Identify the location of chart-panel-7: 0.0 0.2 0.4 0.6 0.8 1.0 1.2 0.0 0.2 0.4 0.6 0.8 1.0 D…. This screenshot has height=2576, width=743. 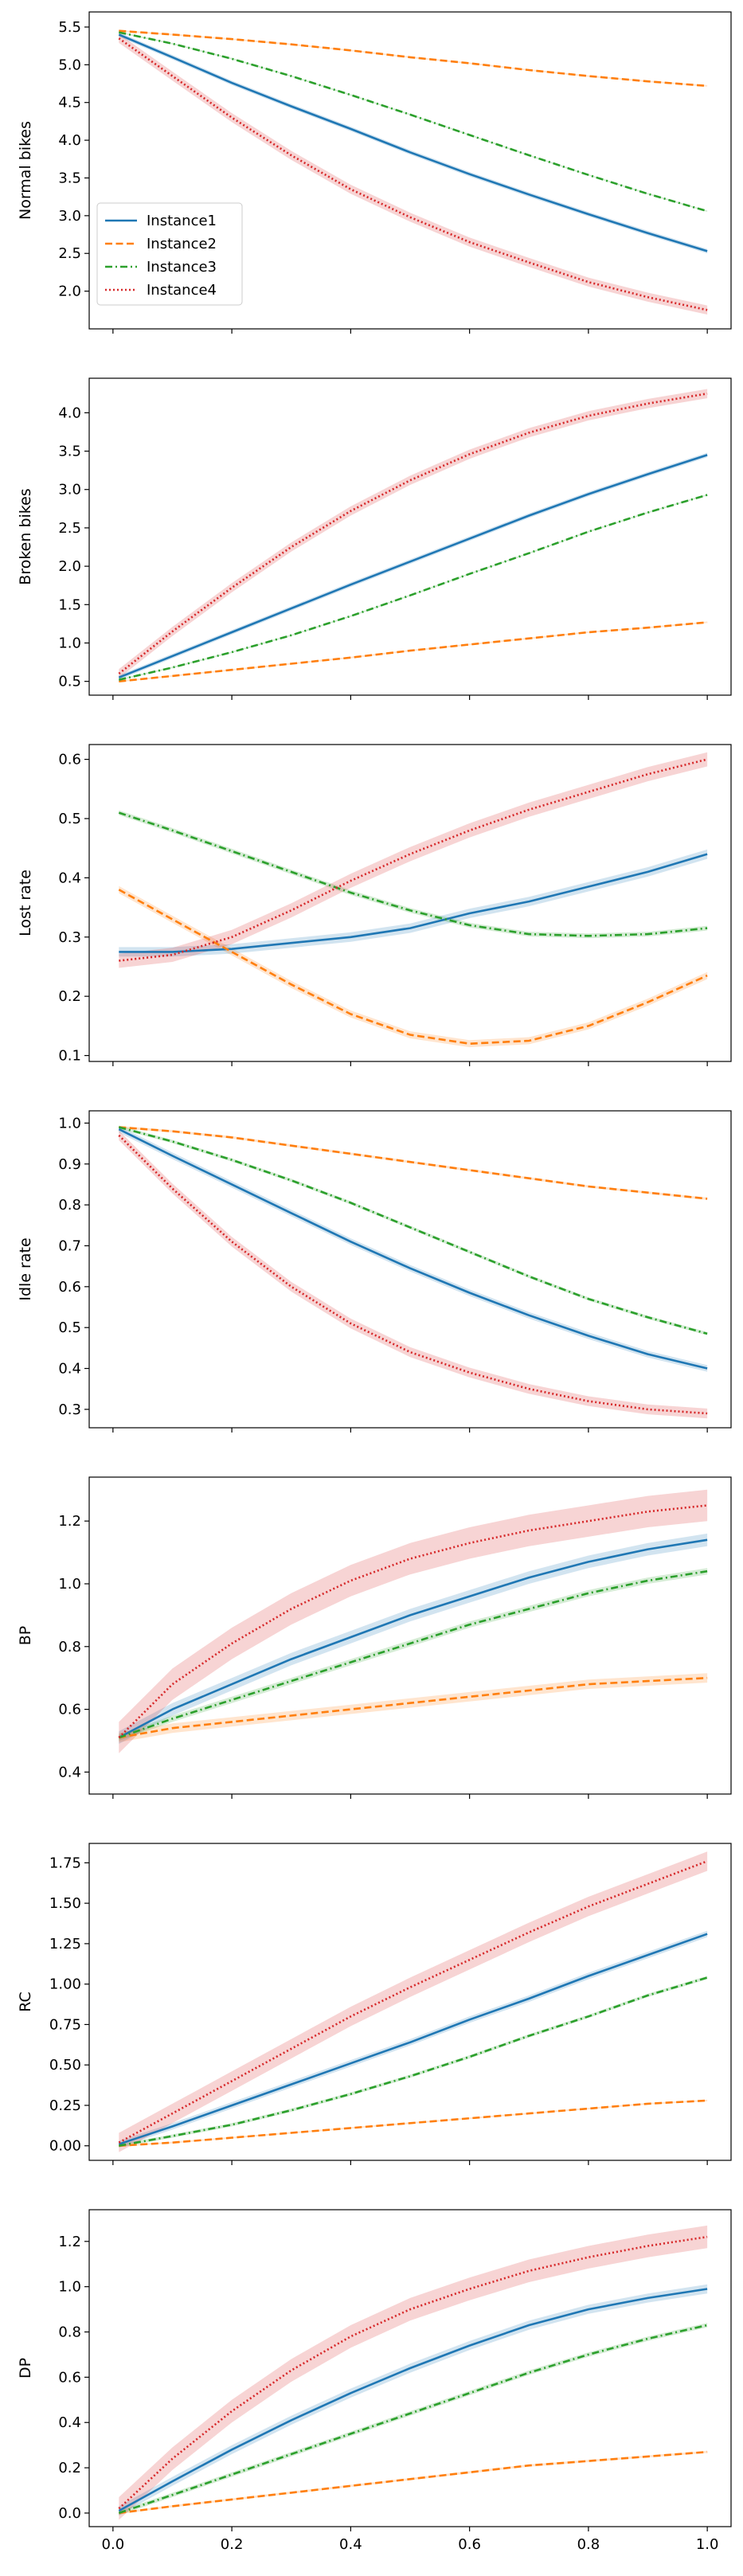
(374, 2381).